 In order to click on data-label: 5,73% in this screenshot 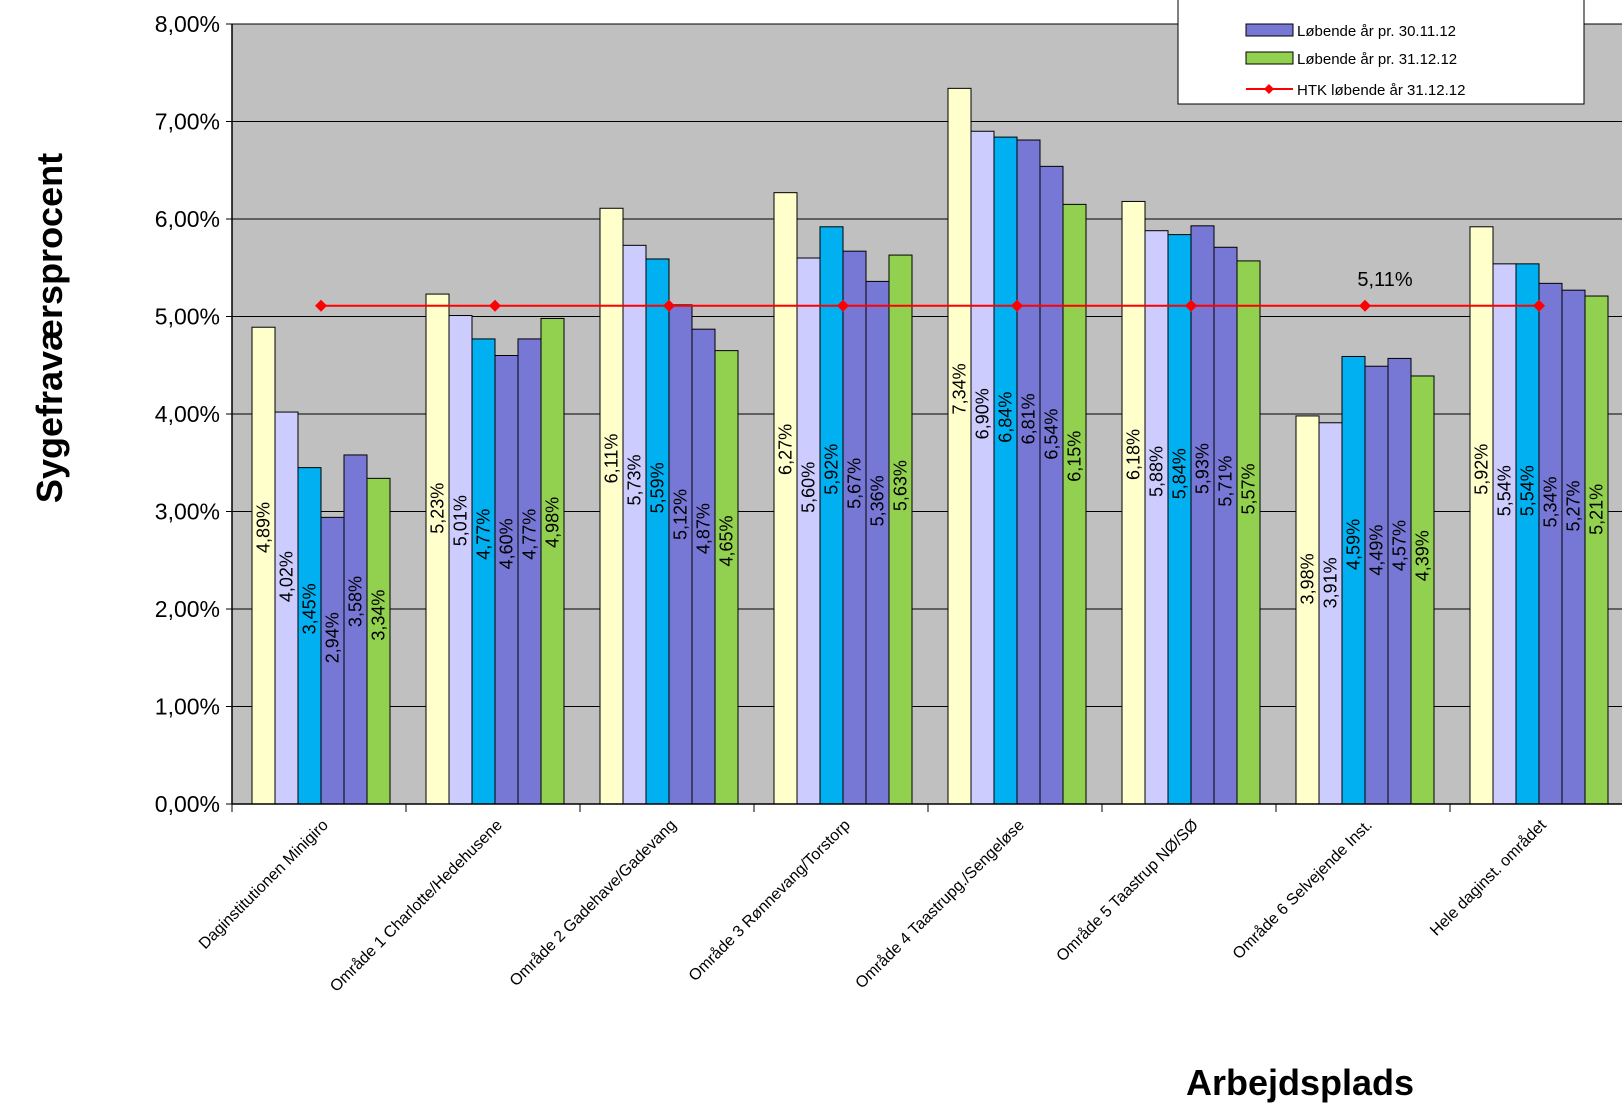, I will do `click(635, 479)`.